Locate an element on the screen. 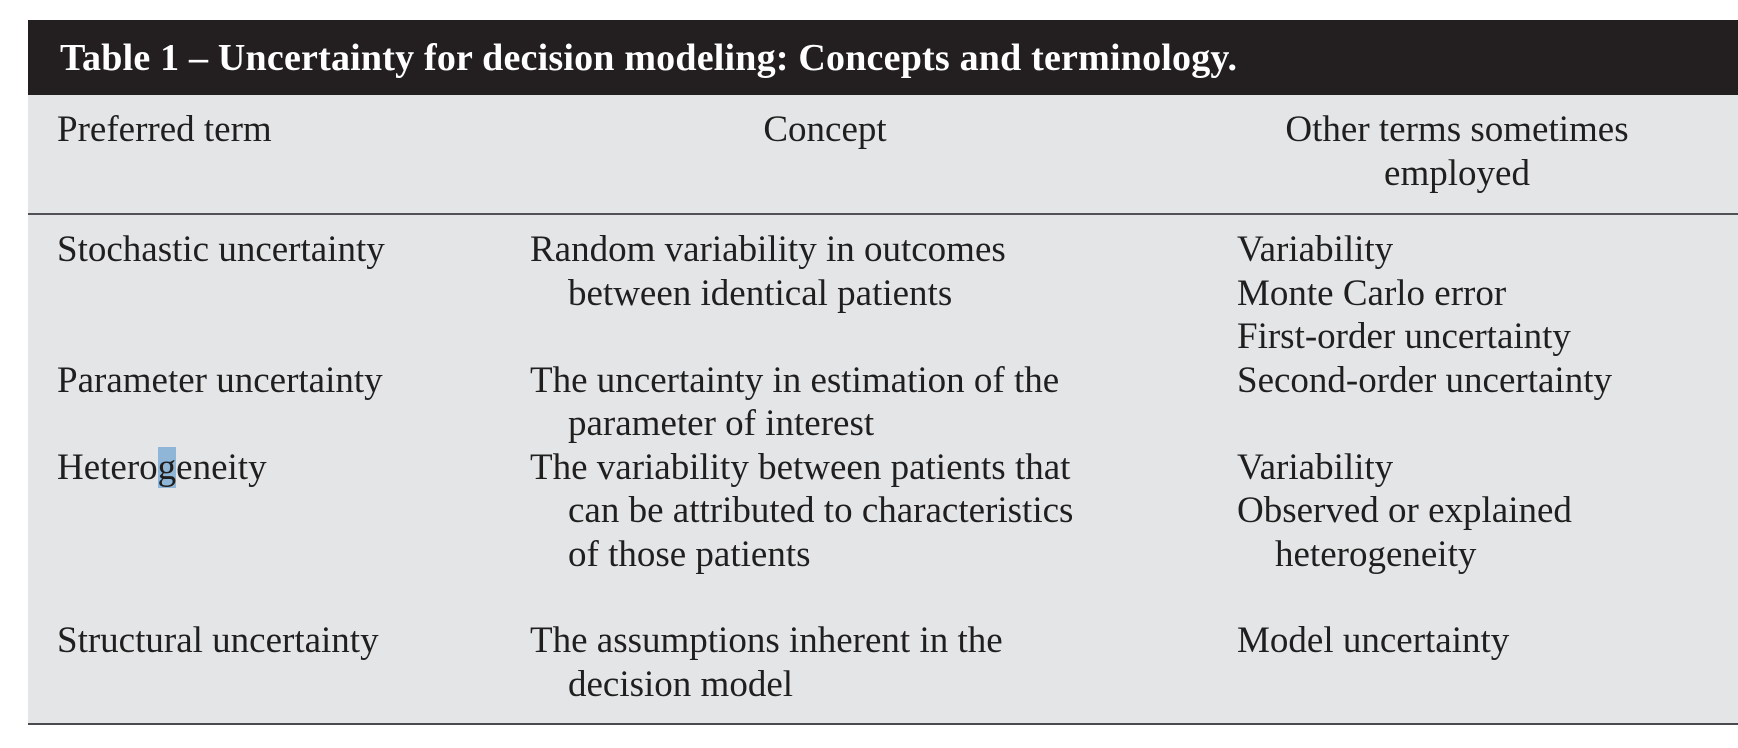 The image size is (1738, 748). concept-line: Random variability in outcomes is located at coordinates (768, 249).